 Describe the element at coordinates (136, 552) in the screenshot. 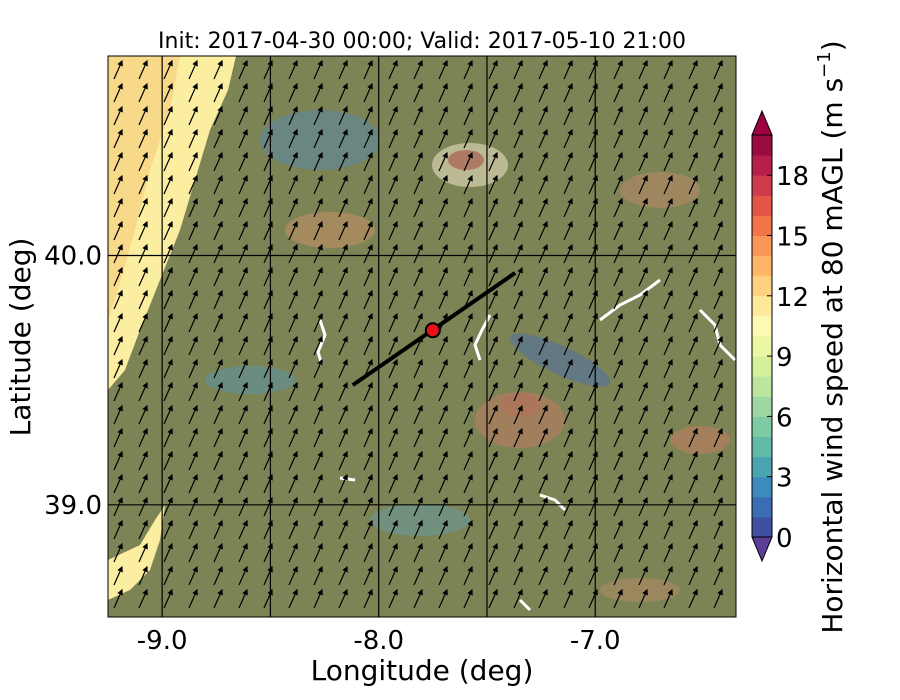

I see `southern-coast-area` at that location.